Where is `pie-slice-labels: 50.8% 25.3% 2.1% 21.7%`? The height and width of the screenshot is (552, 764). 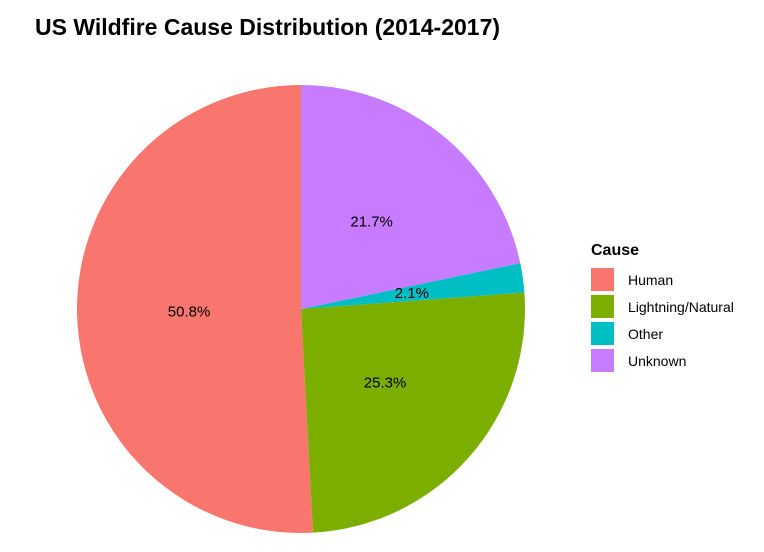
pie-slice-labels: 50.8% 25.3% 2.1% 21.7% is located at coordinates (298, 303).